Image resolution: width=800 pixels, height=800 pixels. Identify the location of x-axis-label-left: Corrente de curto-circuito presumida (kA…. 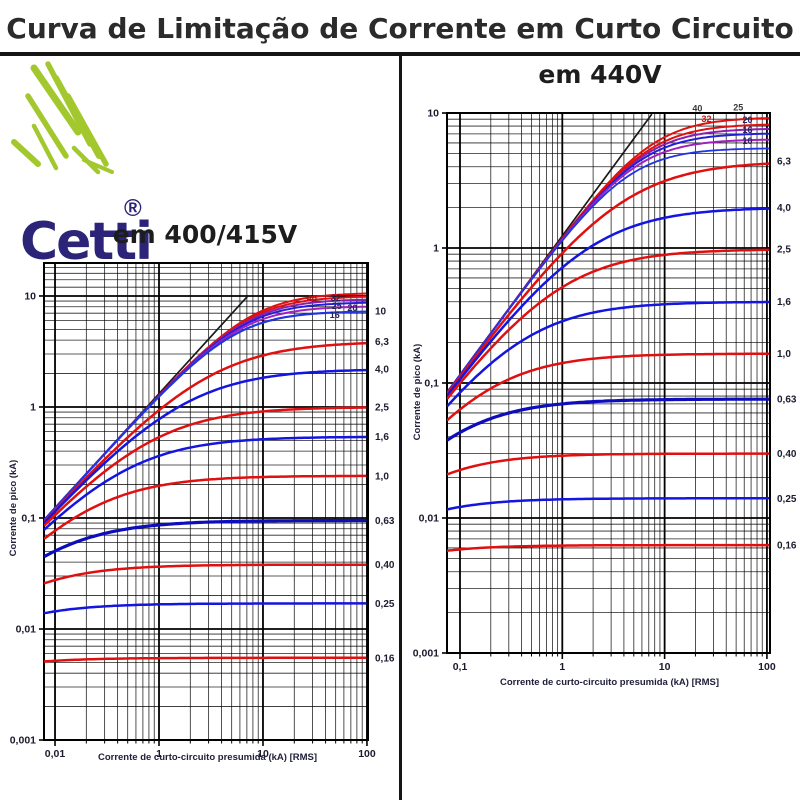
(207, 757).